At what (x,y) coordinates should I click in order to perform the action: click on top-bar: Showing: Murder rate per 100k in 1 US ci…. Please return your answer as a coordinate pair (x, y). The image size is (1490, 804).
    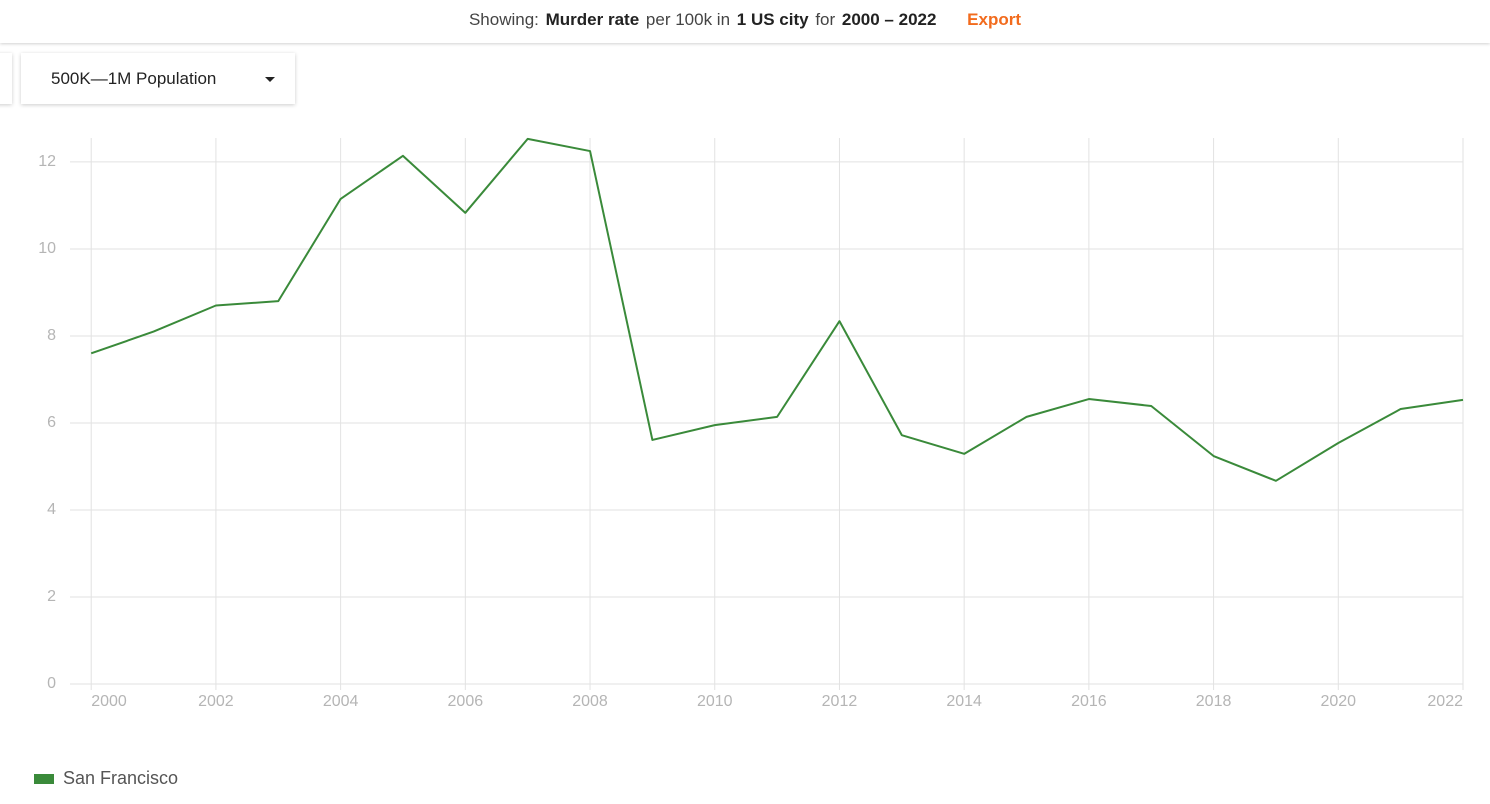
    Looking at the image, I should click on (745, 21).